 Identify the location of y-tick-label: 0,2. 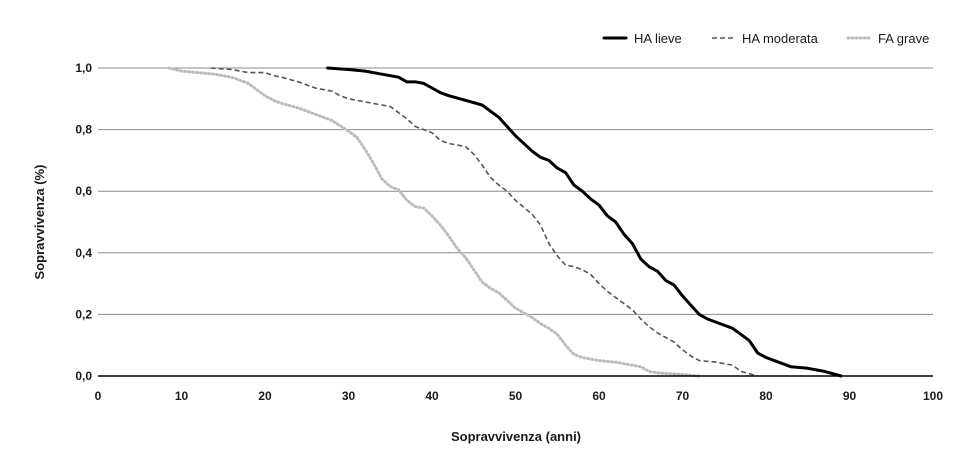
(83, 314).